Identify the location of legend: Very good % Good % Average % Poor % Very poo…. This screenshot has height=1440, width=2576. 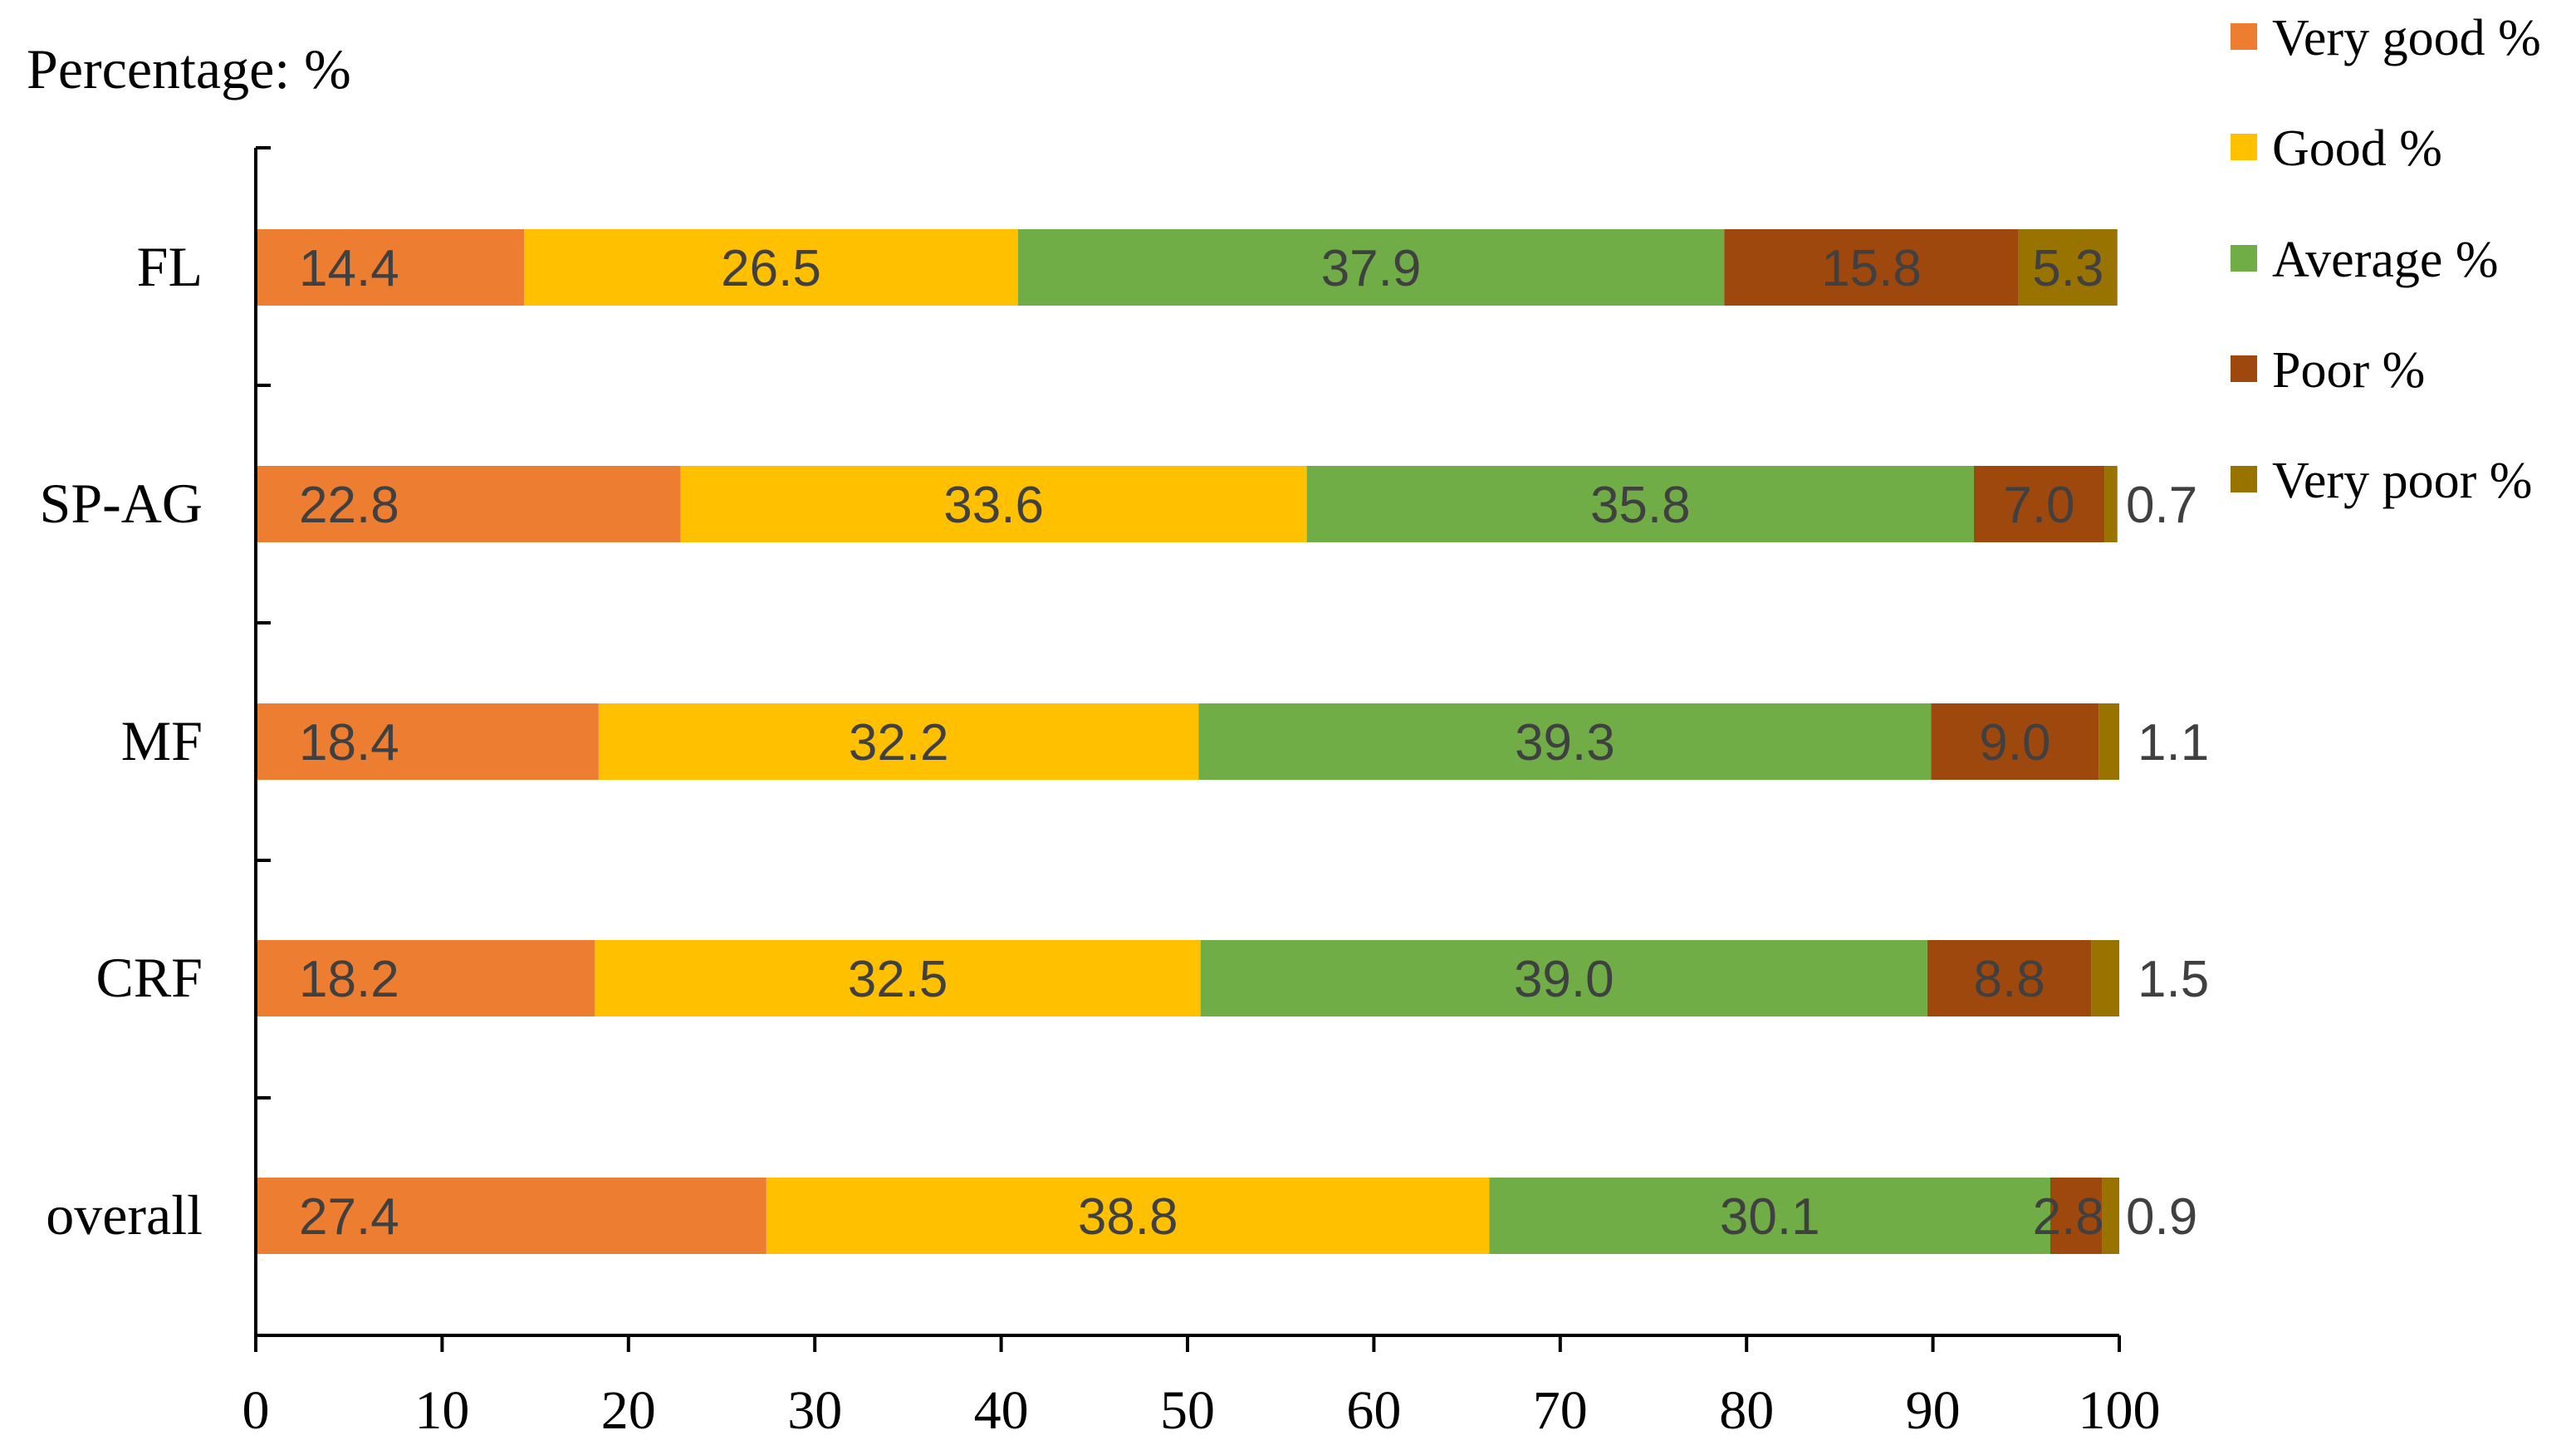
(2386, 259).